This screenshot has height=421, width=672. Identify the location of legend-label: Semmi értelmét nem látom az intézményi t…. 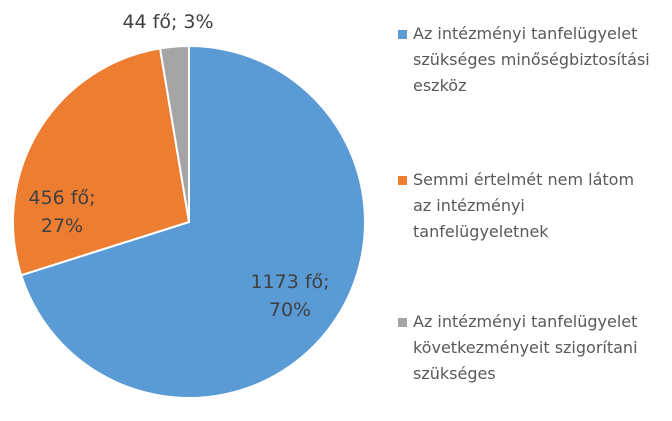
(524, 205).